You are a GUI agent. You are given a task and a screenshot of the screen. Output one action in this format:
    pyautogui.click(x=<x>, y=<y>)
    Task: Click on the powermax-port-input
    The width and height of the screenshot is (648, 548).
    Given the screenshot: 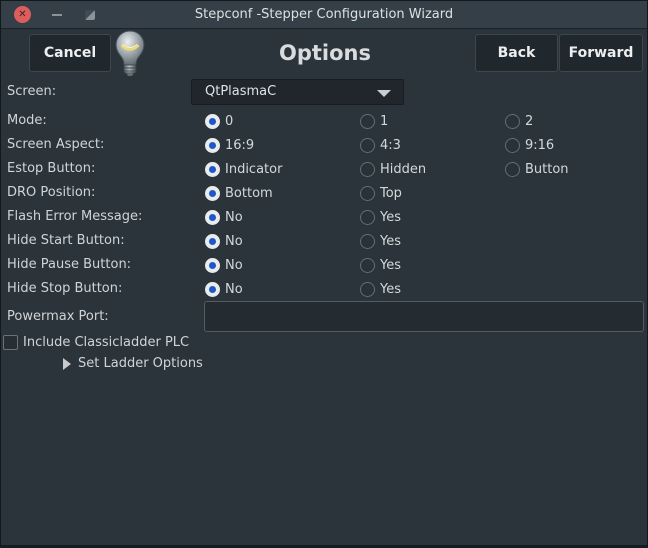 What is the action you would take?
    pyautogui.click(x=424, y=316)
    